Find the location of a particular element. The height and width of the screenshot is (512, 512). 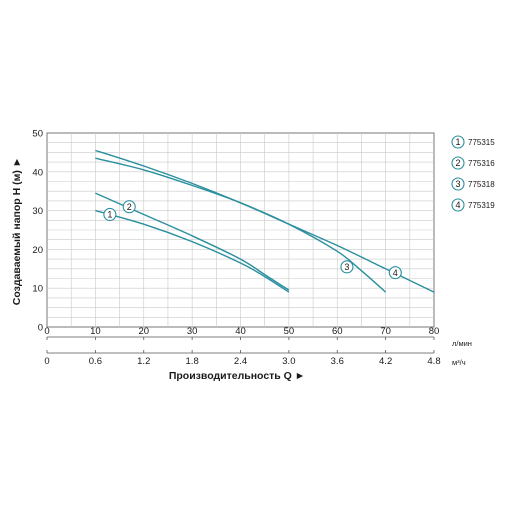

x-tick-label-m3h: 1.2 is located at coordinates (143, 361).